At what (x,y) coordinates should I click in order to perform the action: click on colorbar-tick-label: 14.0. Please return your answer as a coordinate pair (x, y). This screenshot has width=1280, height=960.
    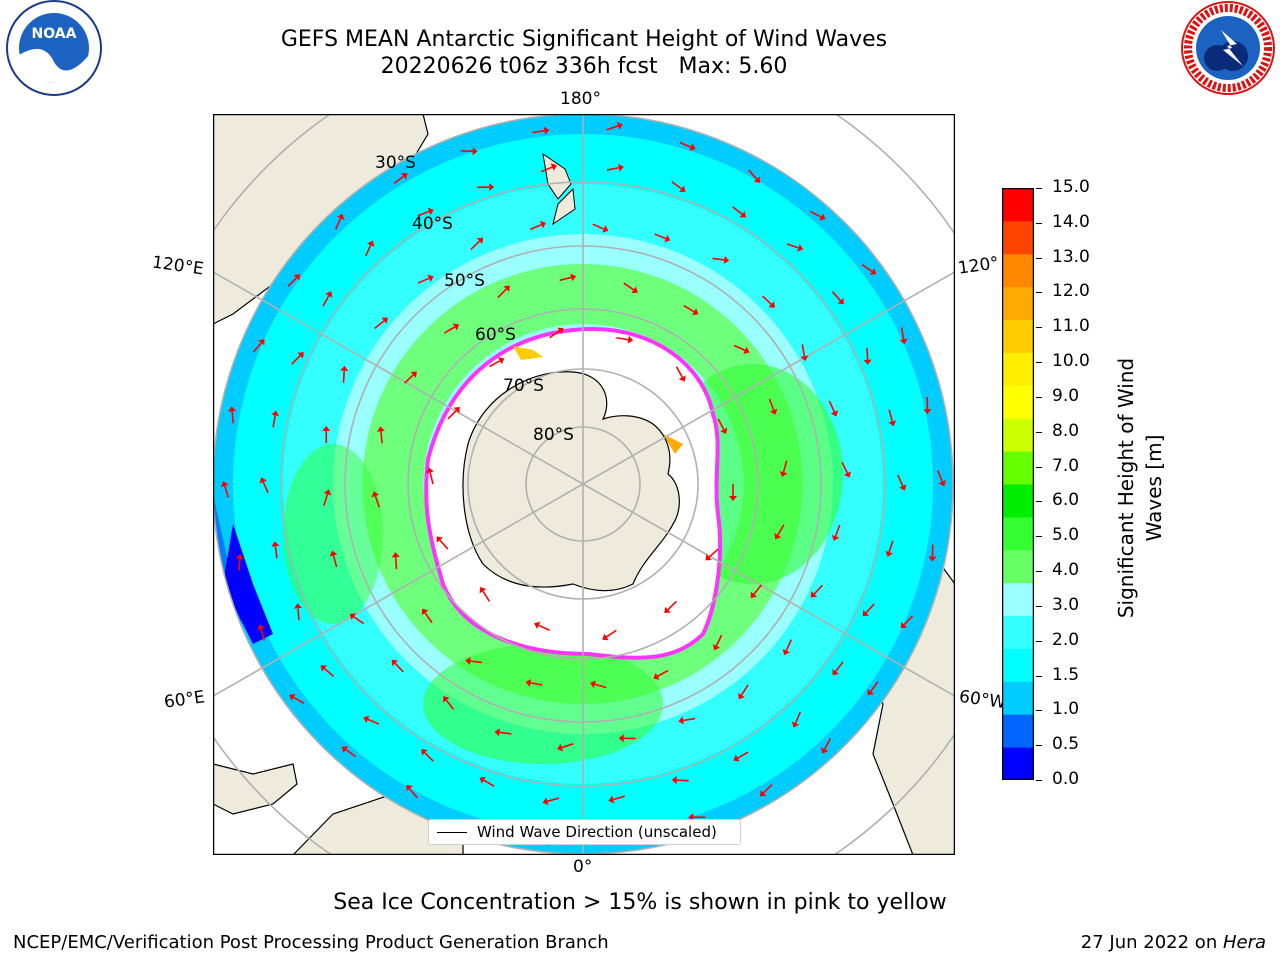
    Looking at the image, I should click on (1071, 221).